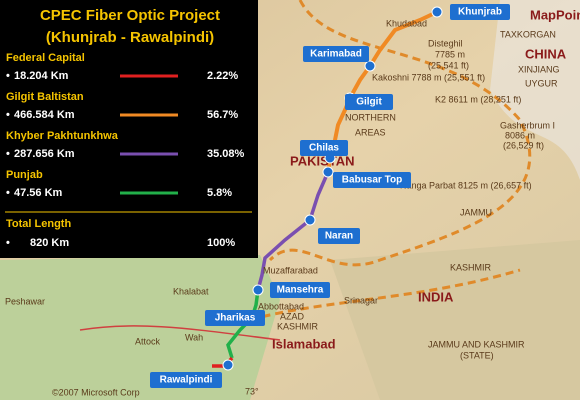 The width and height of the screenshot is (580, 400). I want to click on city-name: Naran, so click(339, 236).